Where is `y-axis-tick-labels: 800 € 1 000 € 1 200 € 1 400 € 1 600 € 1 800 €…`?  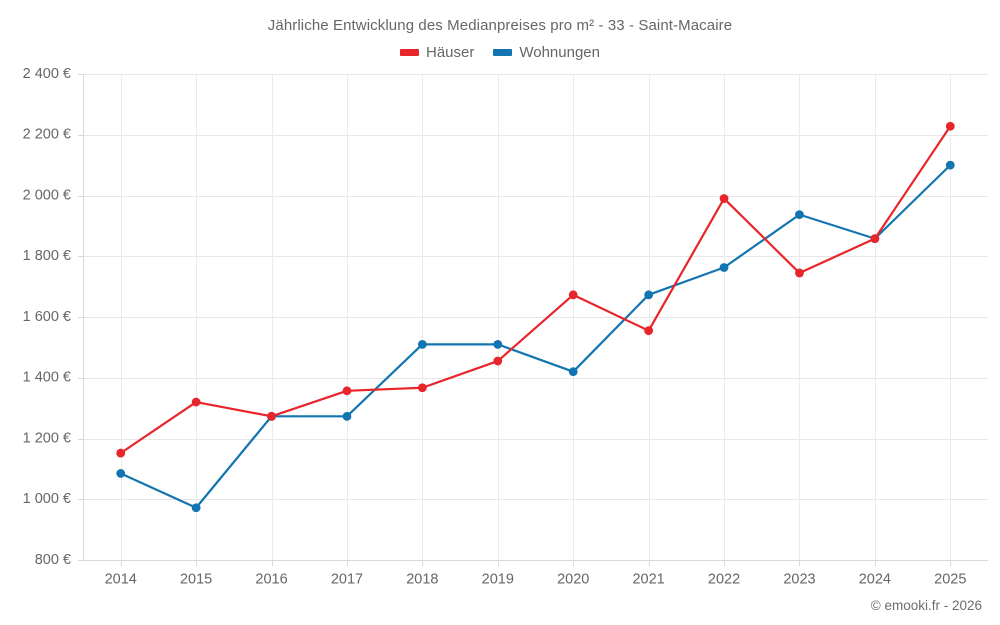
y-axis-tick-labels: 800 € 1 000 € 1 200 € 1 400 € 1 600 € 1 800 €… is located at coordinates (47, 317).